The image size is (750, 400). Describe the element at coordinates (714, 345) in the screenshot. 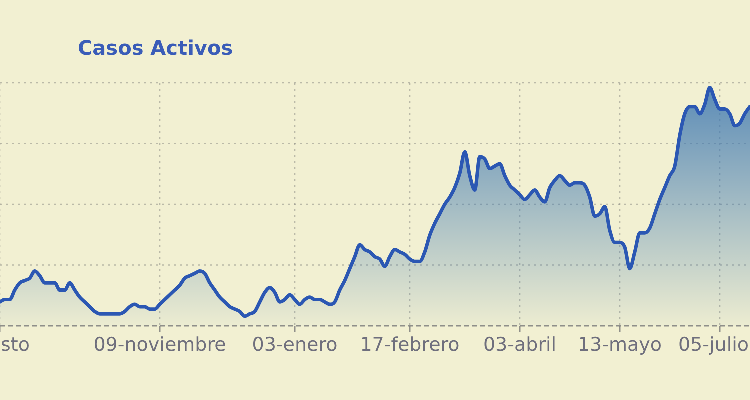

I see `x-tick-label: 05-julio` at that location.